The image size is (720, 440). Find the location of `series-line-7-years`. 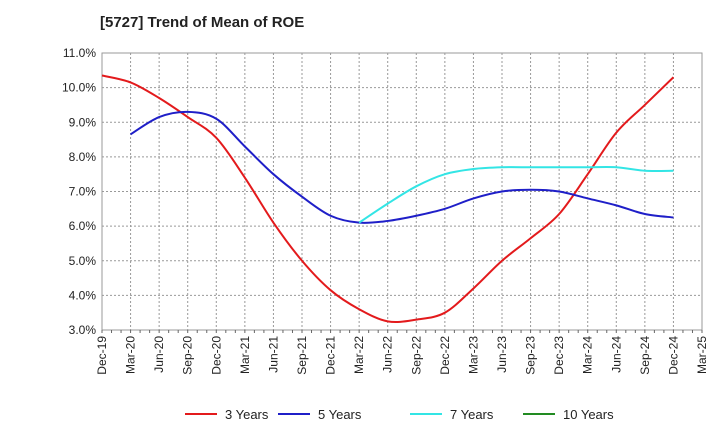

series-line-7-years is located at coordinates (516, 195).